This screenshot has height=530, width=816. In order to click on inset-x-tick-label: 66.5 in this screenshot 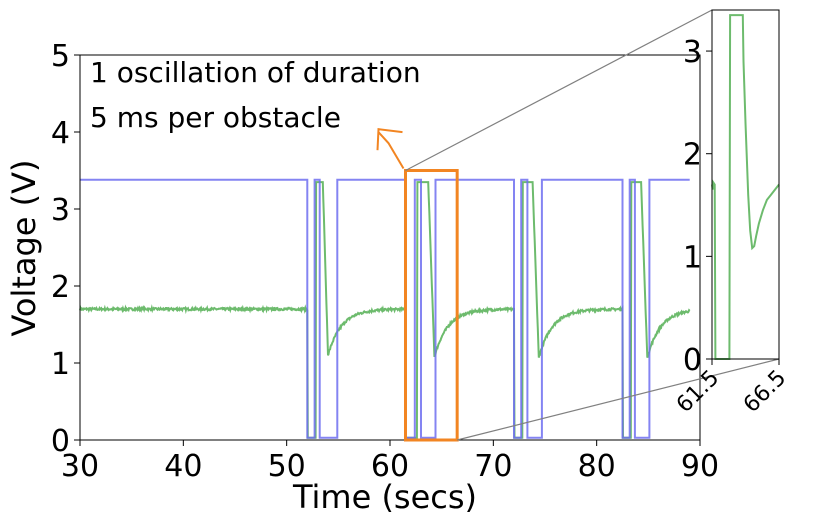, I will do `click(765, 392)`.